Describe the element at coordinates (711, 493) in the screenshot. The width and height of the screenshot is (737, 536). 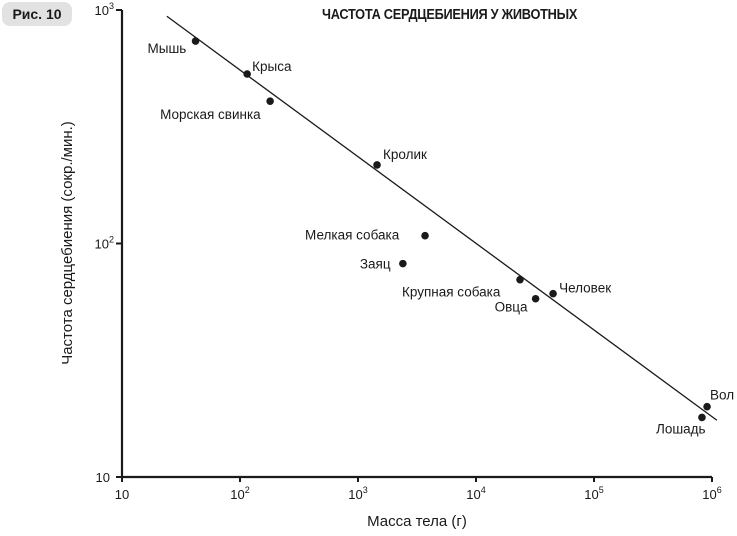
I see `x-tick-label: 10⁶` at that location.